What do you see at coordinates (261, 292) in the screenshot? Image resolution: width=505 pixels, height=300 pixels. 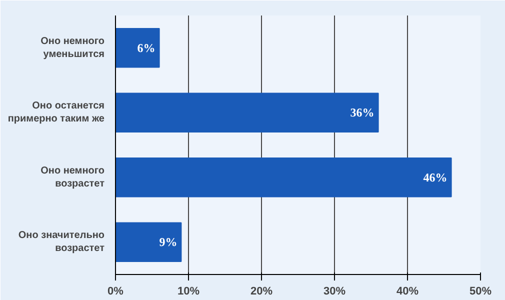 I see `x-tick-label: 20%` at bounding box center [261, 292].